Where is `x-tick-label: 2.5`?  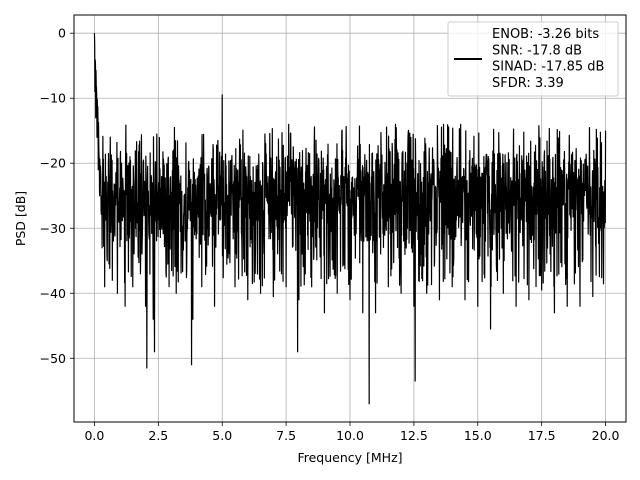
x-tick-label: 2.5 is located at coordinates (158, 435).